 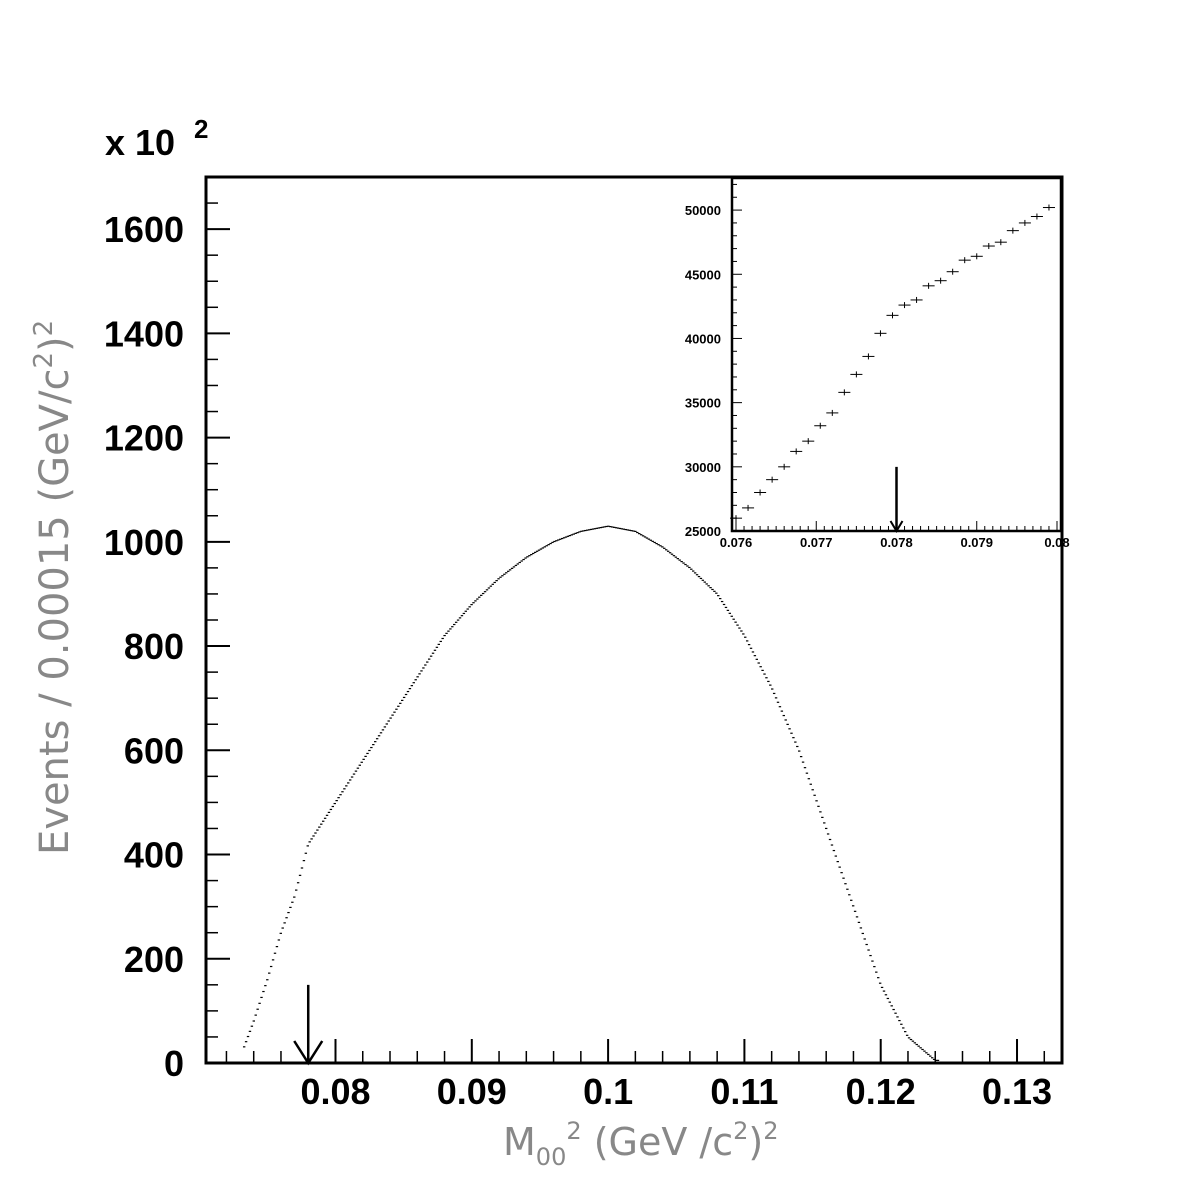 I want to click on inset-y-tick-label: 40000, so click(x=703, y=338).